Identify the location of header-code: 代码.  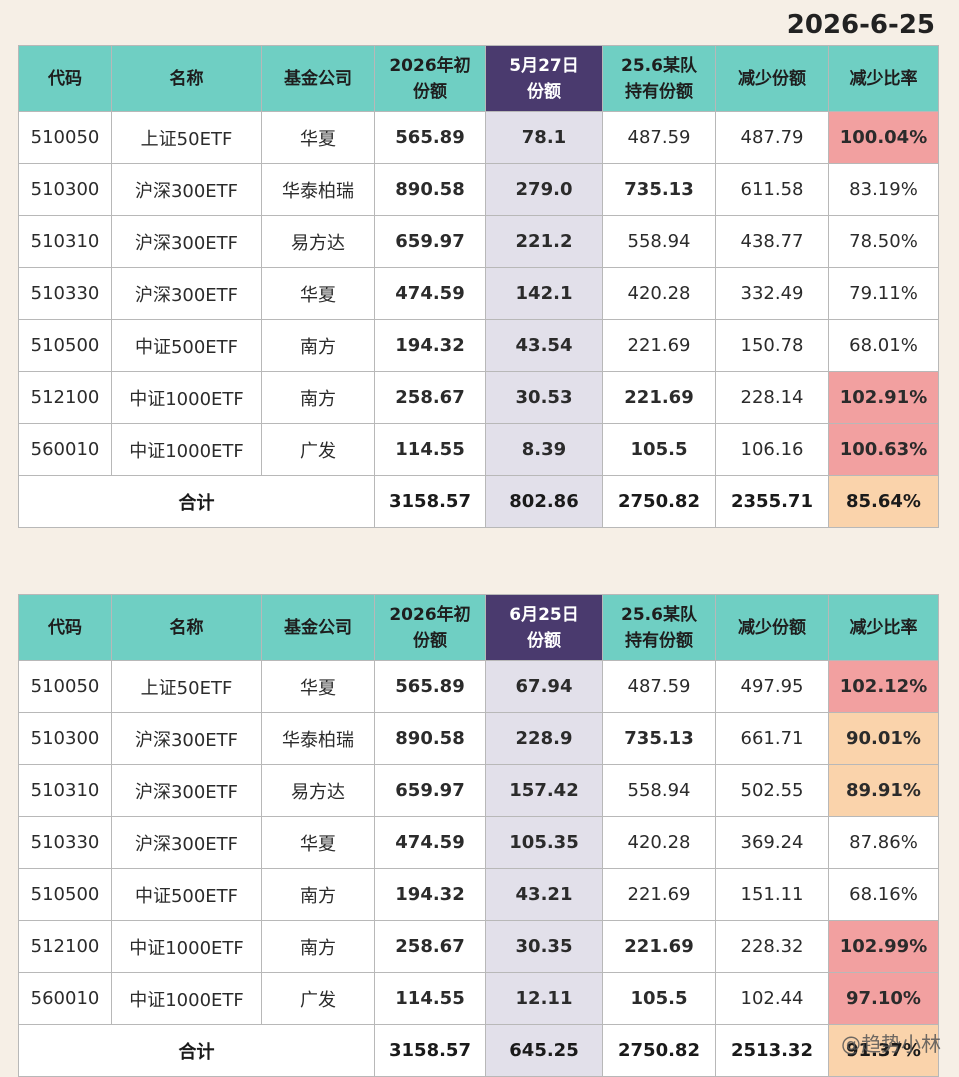
(65, 627).